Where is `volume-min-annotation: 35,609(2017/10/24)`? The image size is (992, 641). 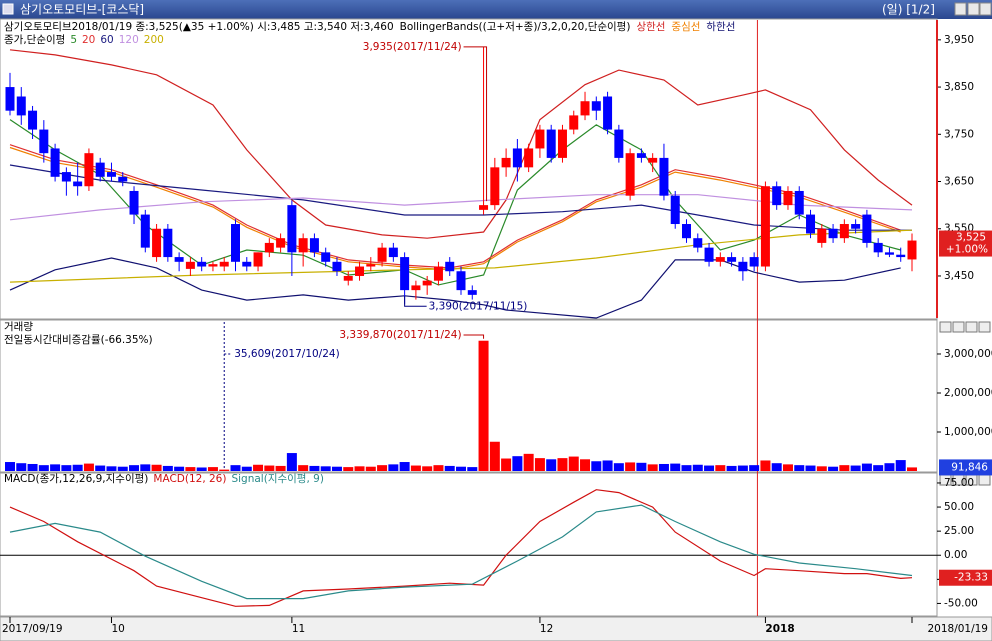 volume-min-annotation: 35,609(2017/10/24) is located at coordinates (286, 354).